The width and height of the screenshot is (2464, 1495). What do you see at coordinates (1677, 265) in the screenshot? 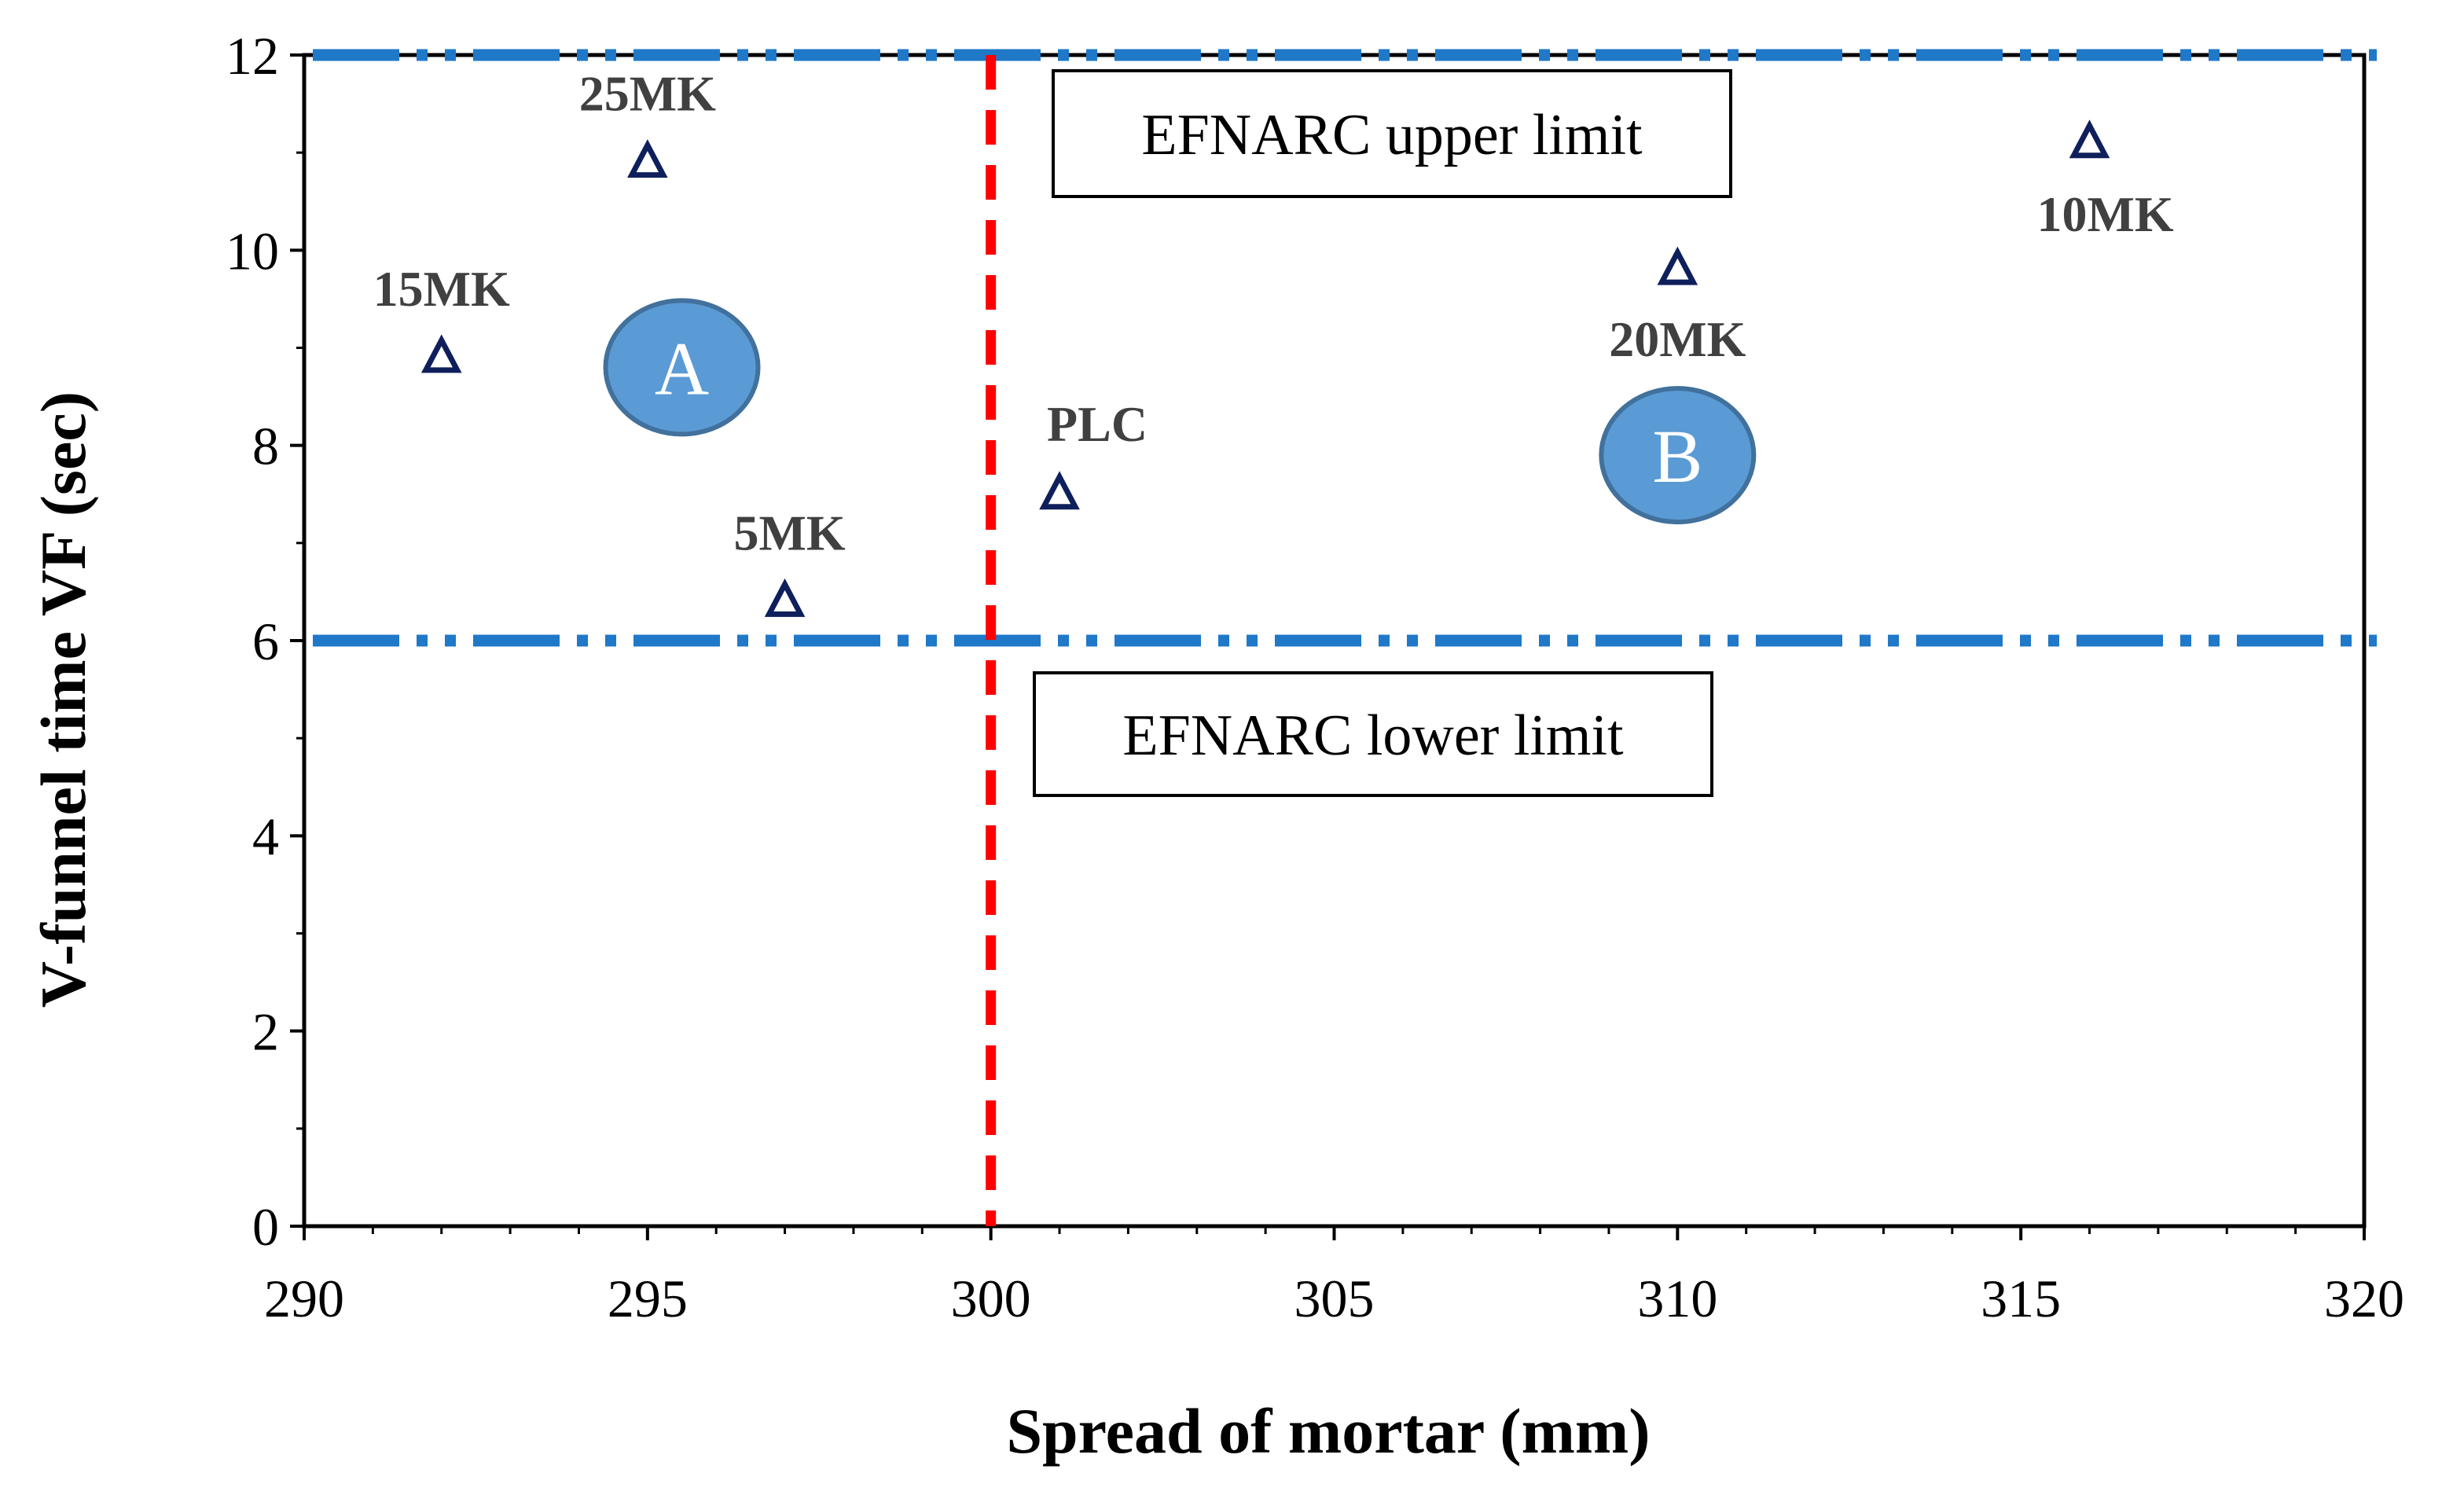
I see `data-point-20mk` at bounding box center [1677, 265].